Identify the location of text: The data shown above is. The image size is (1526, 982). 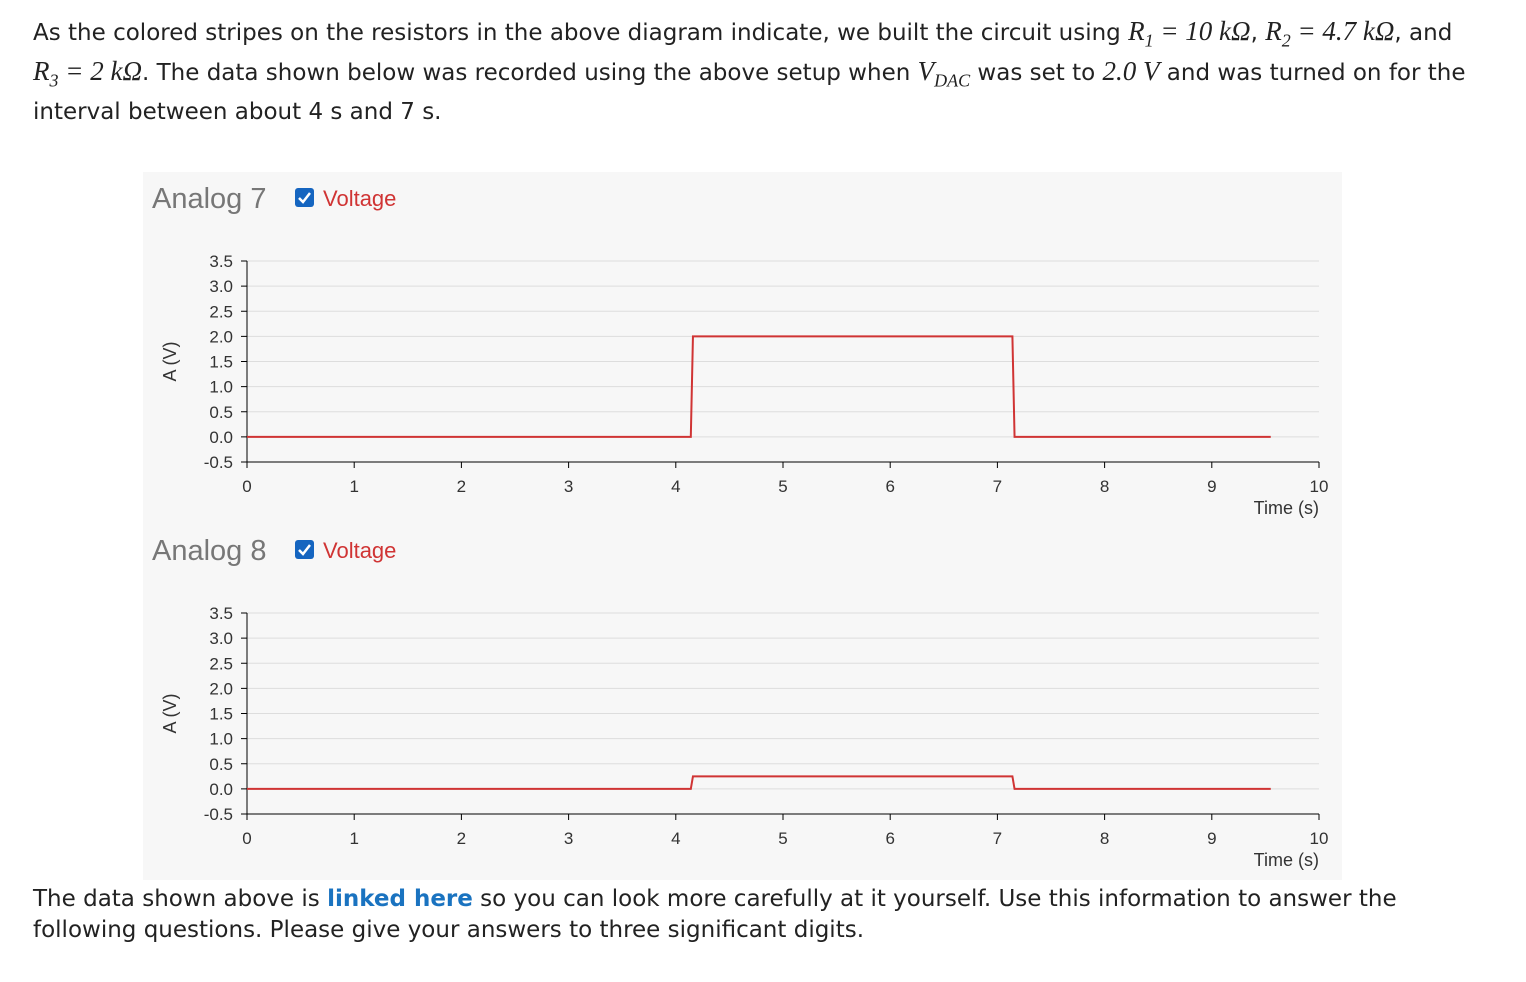
(180, 899).